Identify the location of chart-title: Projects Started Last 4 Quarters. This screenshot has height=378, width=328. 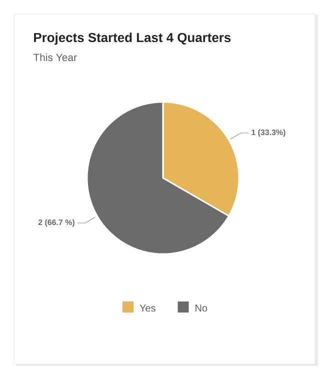
(132, 38).